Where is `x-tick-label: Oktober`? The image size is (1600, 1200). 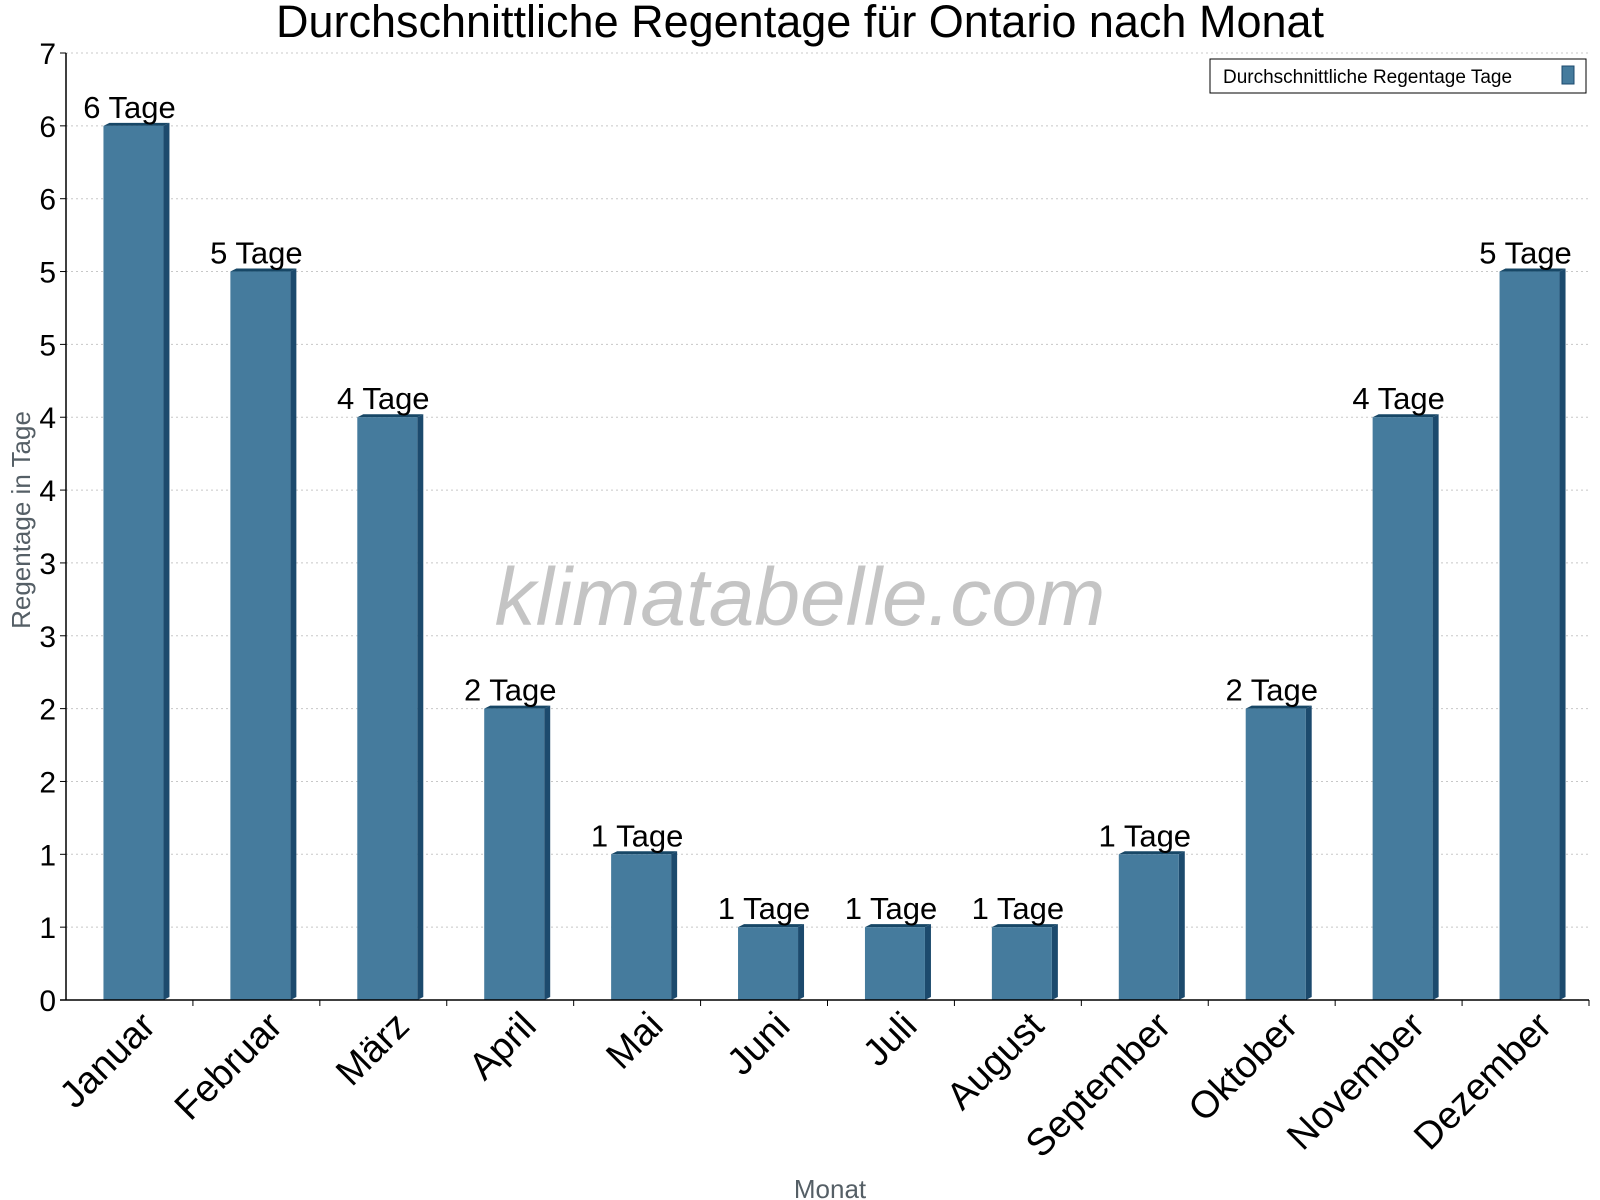
x-tick-label: Oktober is located at coordinates (1244, 1067).